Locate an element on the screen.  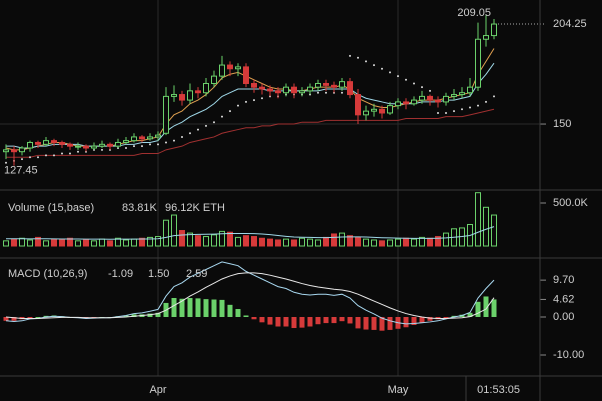
low-label: 127.45 is located at coordinates (21, 171).